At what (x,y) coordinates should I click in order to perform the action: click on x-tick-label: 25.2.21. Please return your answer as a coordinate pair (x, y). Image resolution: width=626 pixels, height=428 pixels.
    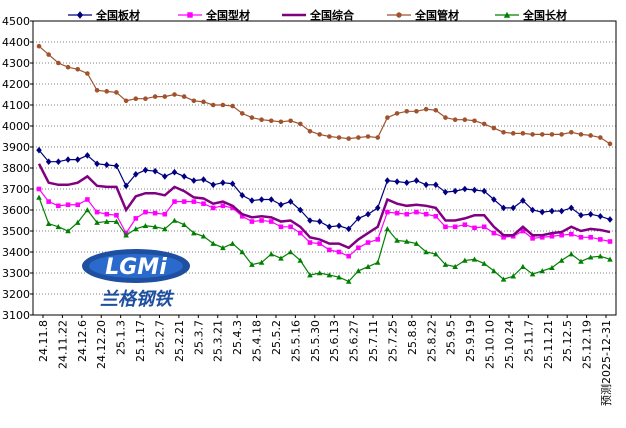
    Looking at the image, I should click on (179, 341).